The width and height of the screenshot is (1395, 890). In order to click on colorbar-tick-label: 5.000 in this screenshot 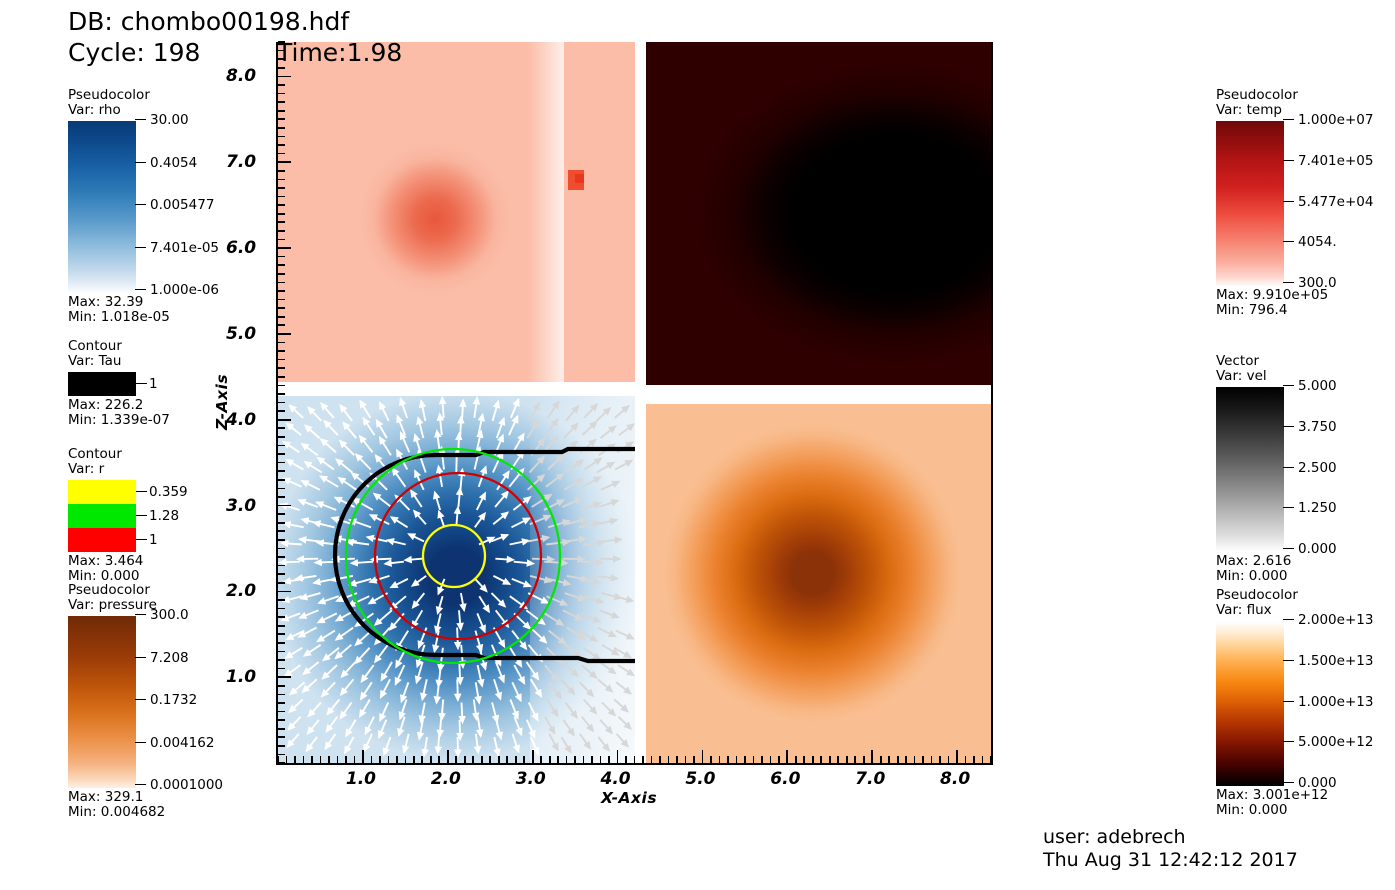, I will do `click(1310, 386)`.